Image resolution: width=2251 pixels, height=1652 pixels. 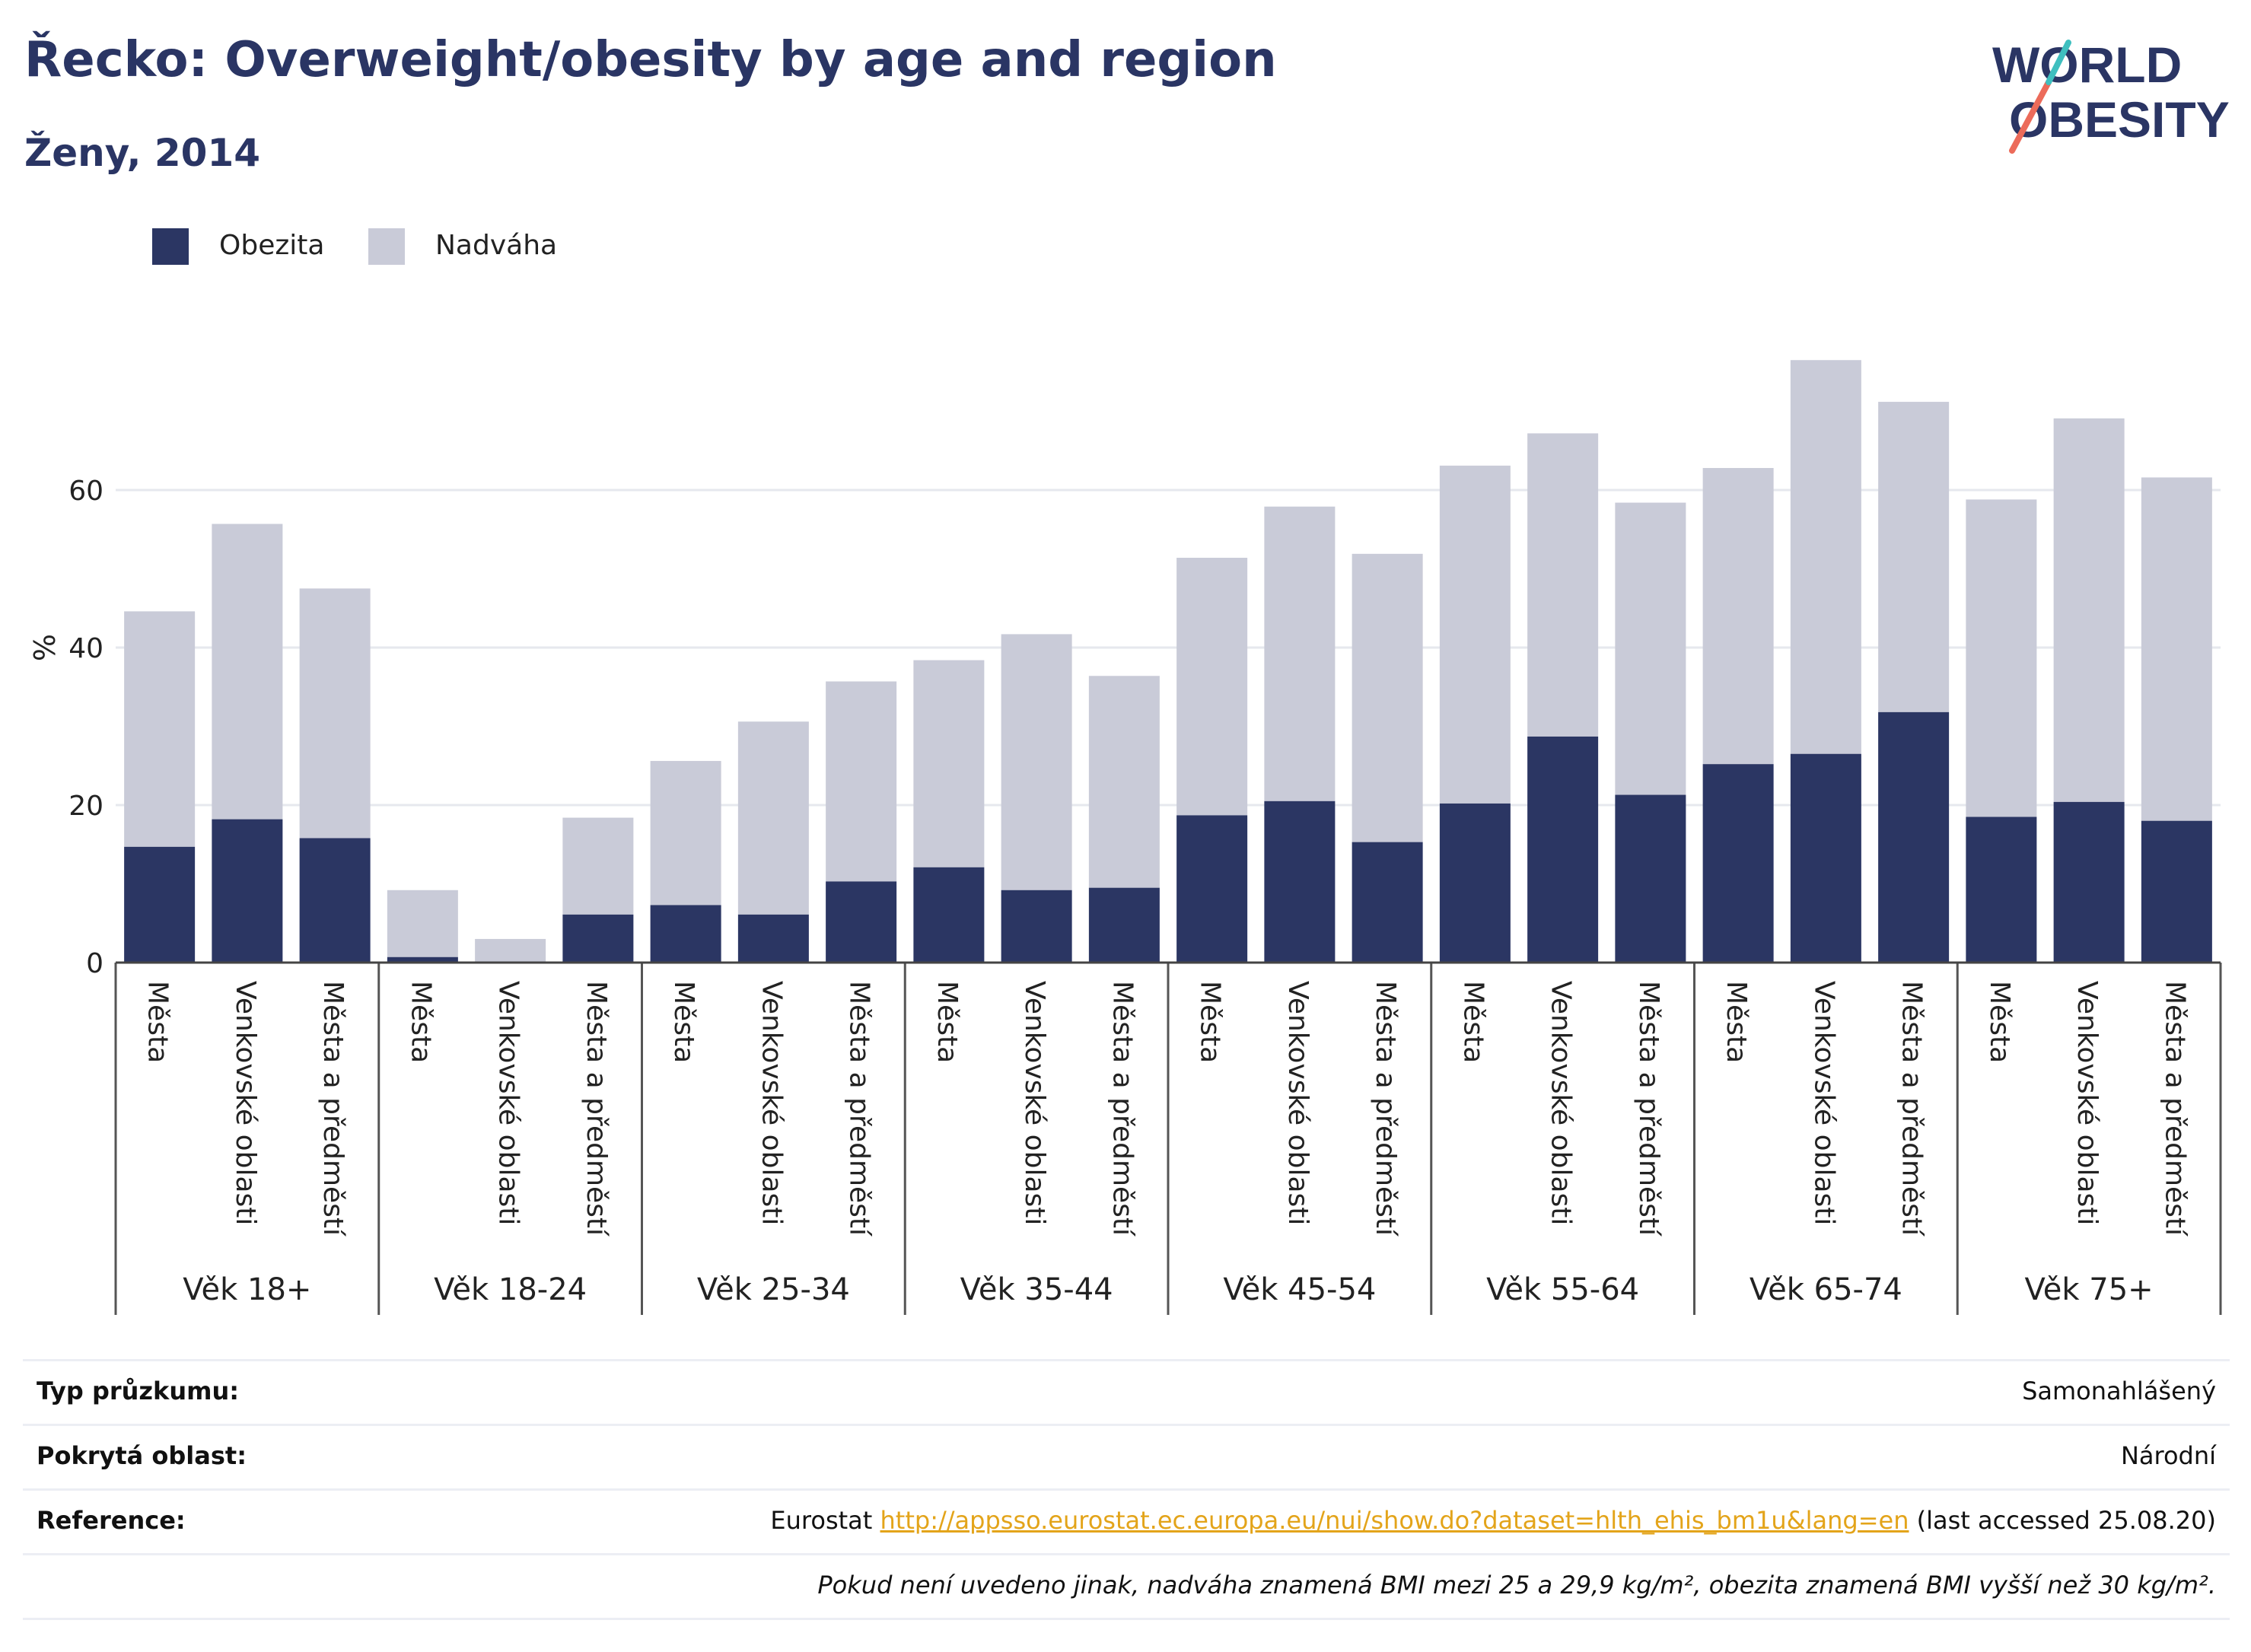 What do you see at coordinates (111, 1520) in the screenshot?
I see `meta-key: Reference:` at bounding box center [111, 1520].